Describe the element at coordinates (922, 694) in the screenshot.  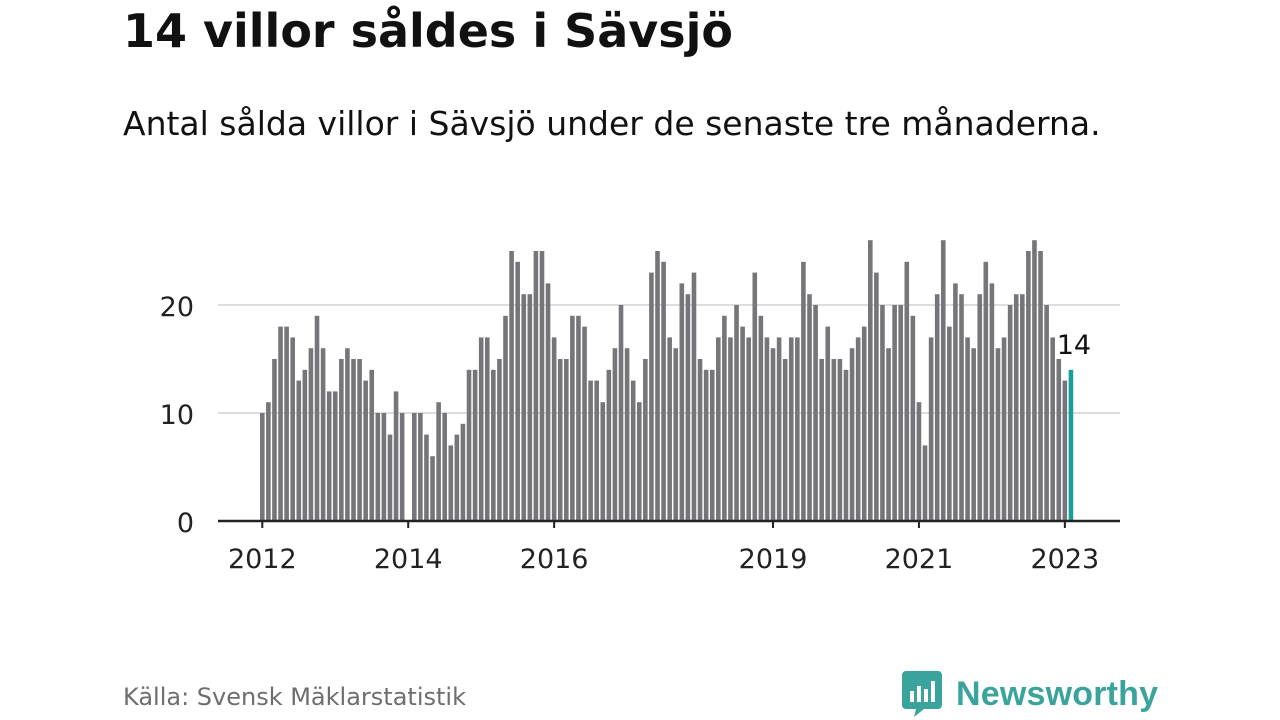
I see `newsworthy-logo-icon` at that location.